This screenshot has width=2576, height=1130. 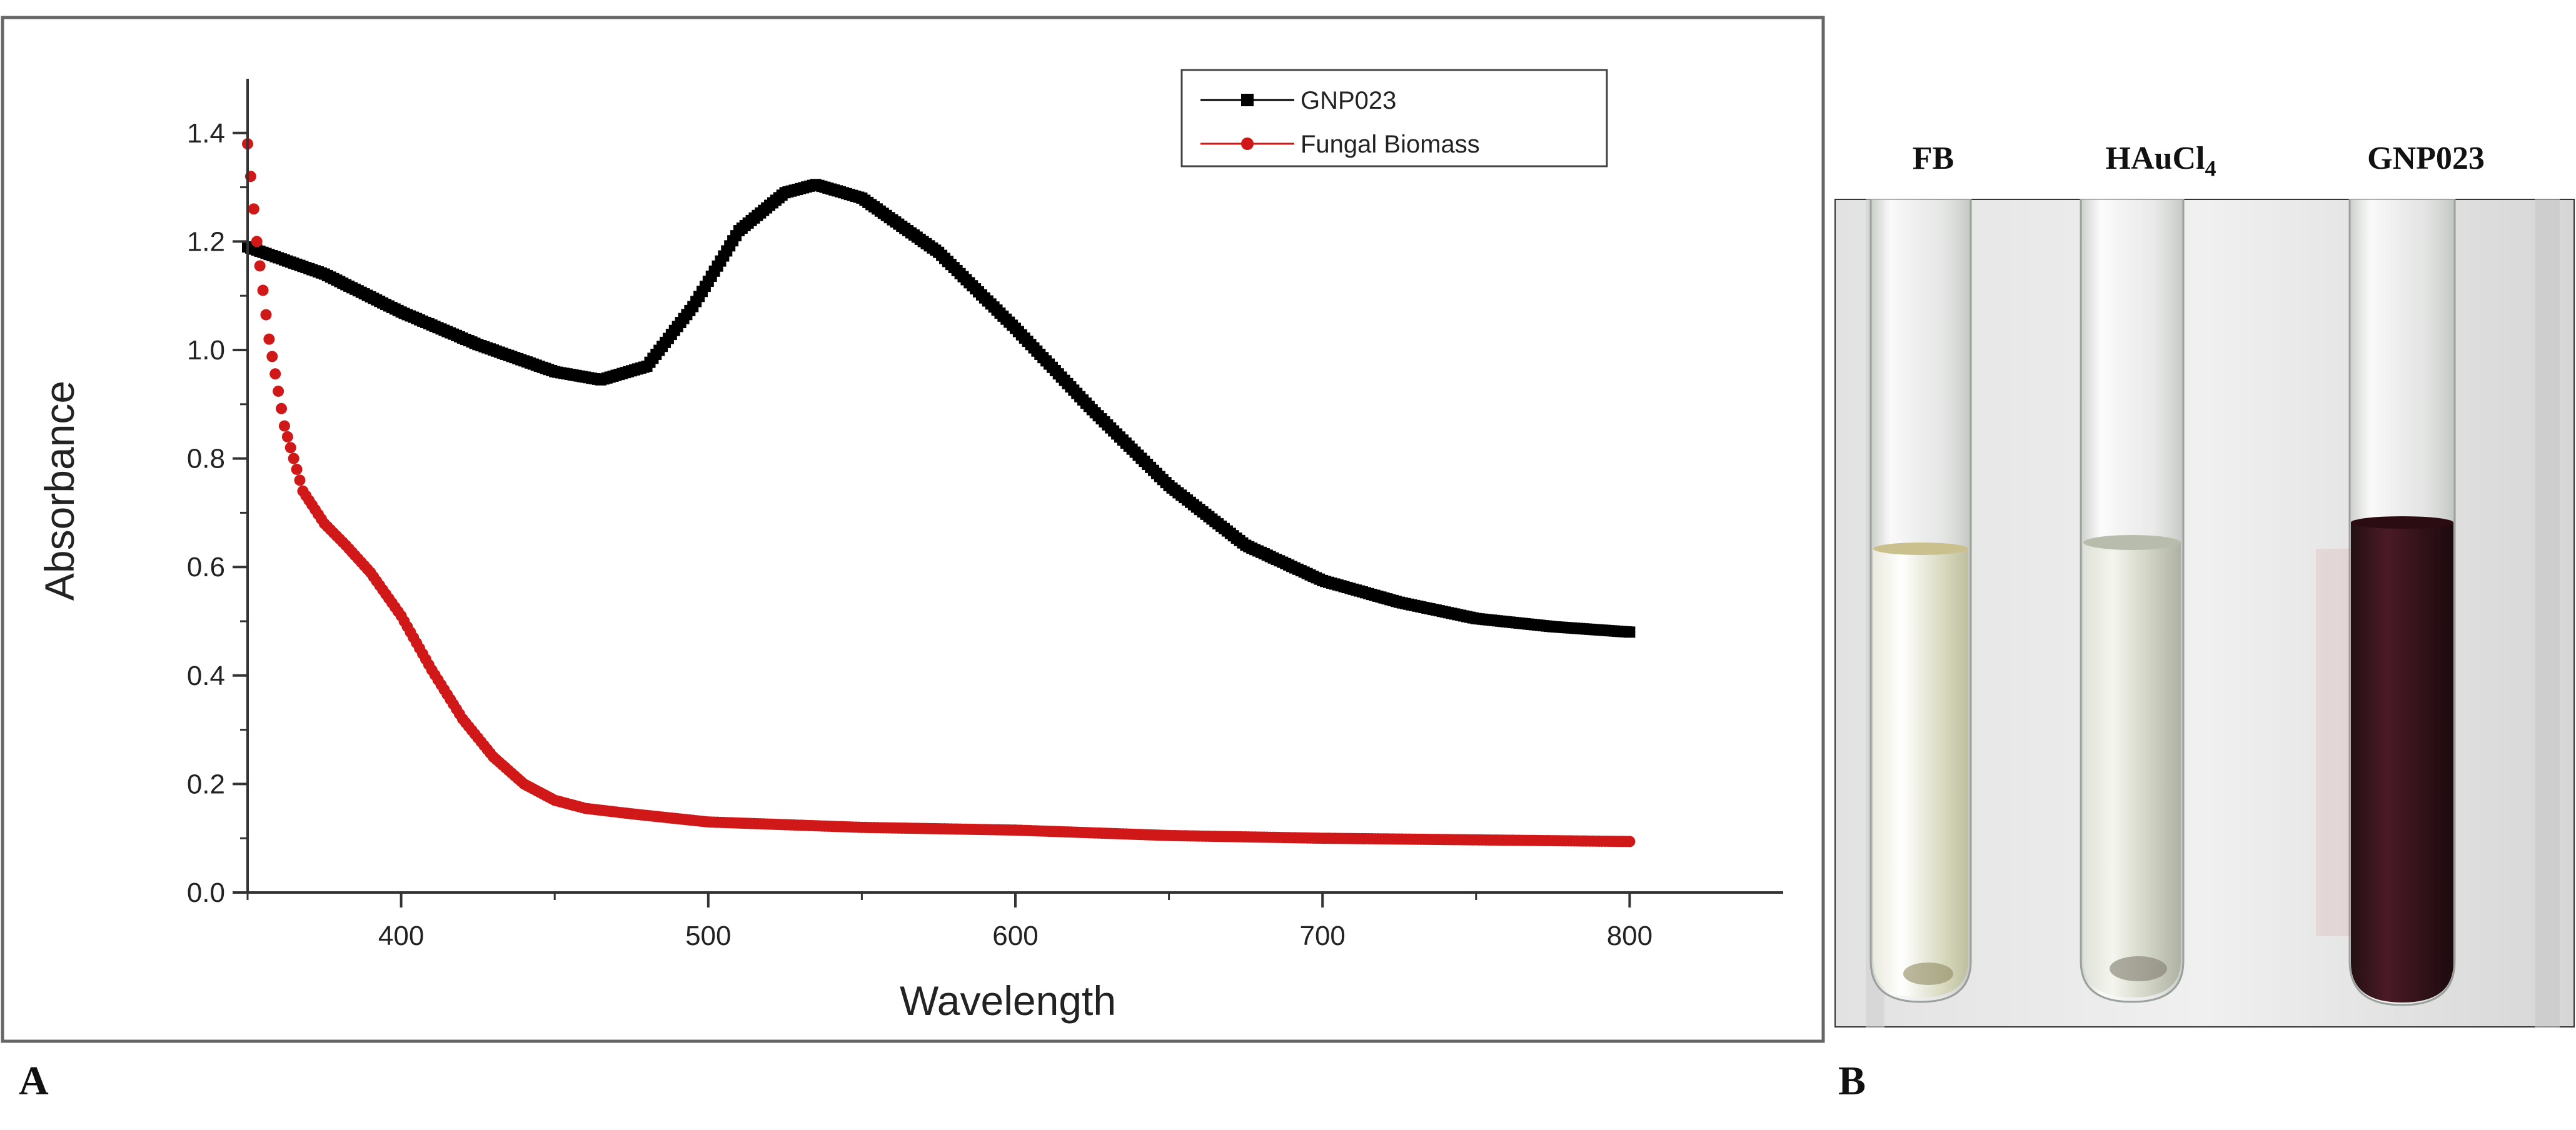 What do you see at coordinates (2138, 969) in the screenshot?
I see `tube-haucl4-sediment` at bounding box center [2138, 969].